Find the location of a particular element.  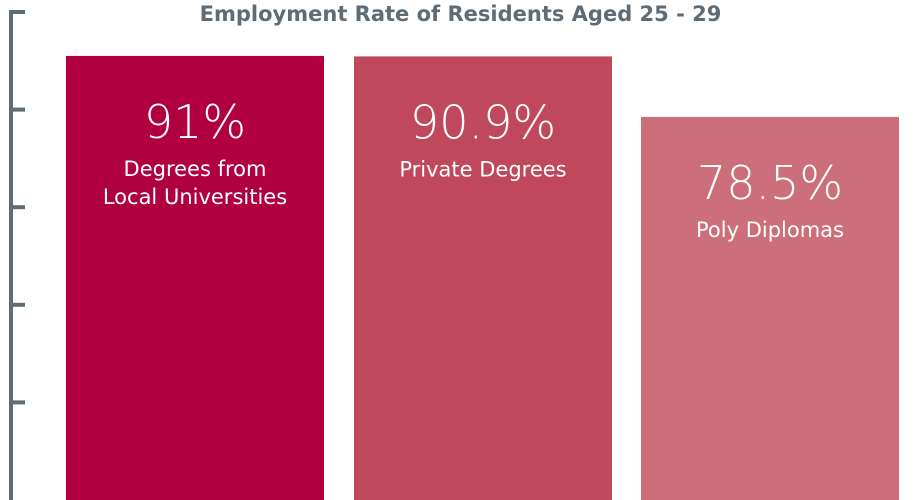

bar-category-label: Local Universities is located at coordinates (195, 197).